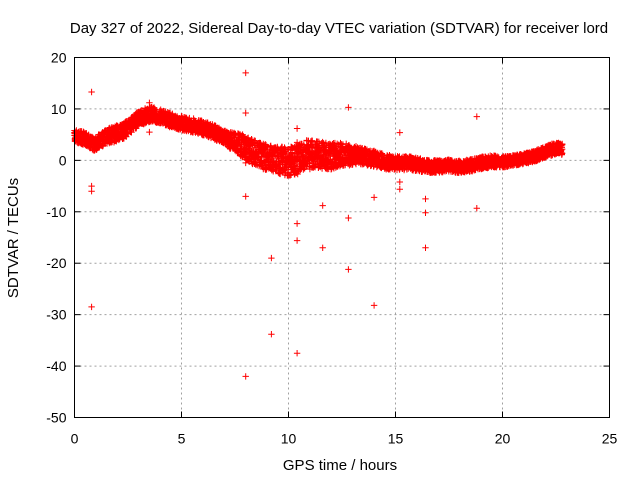 The width and height of the screenshot is (640, 480). Describe the element at coordinates (56, 315) in the screenshot. I see `y-tick-label: -30` at that location.